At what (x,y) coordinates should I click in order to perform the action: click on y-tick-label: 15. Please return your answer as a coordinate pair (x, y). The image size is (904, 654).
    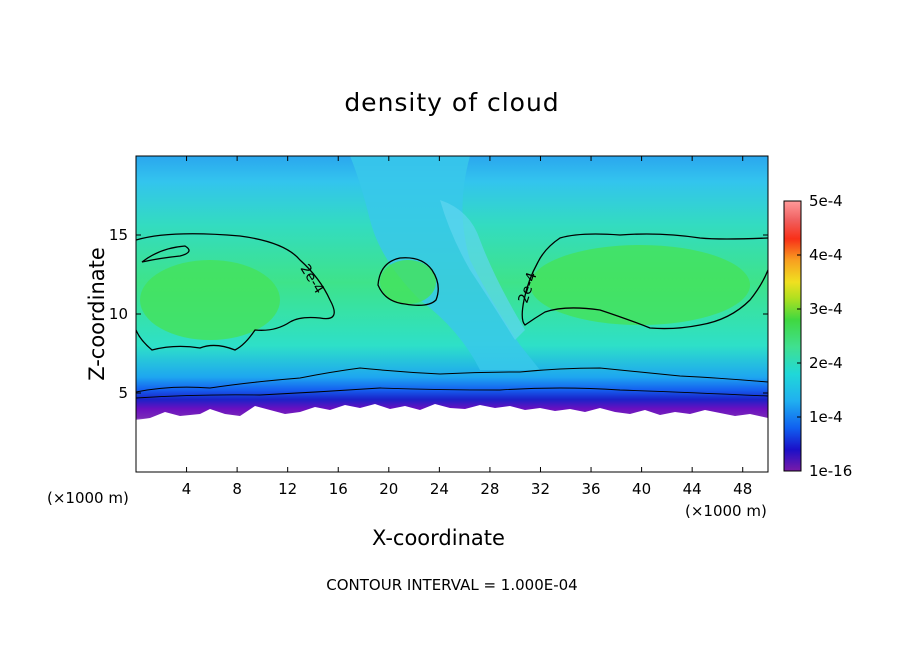
    Looking at the image, I should click on (118, 235).